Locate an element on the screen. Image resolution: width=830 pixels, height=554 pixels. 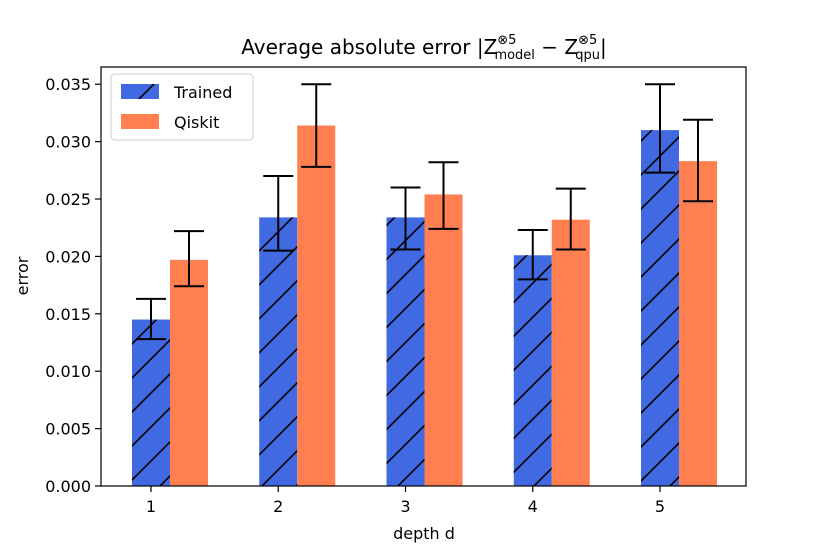
y-tick-label: 0.005 is located at coordinates (68, 429).